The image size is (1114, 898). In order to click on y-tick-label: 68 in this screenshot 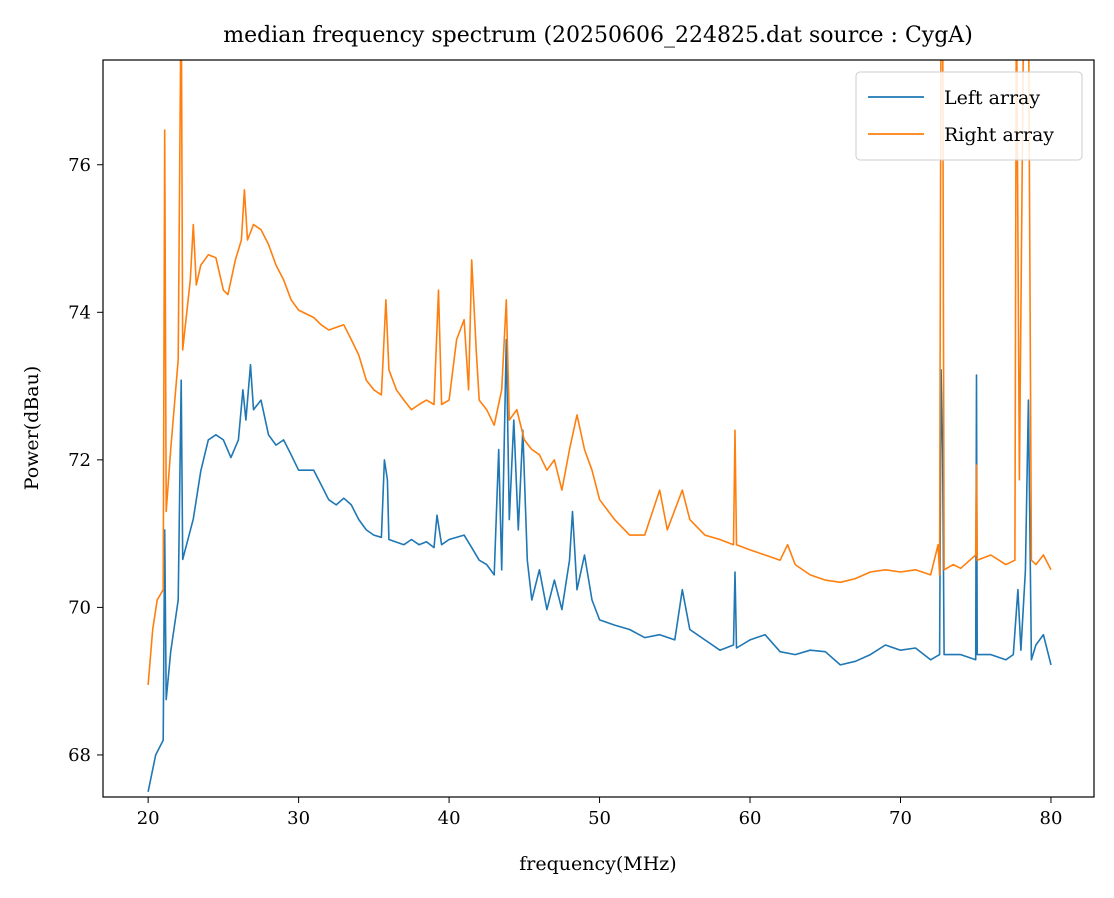, I will do `click(79, 755)`.